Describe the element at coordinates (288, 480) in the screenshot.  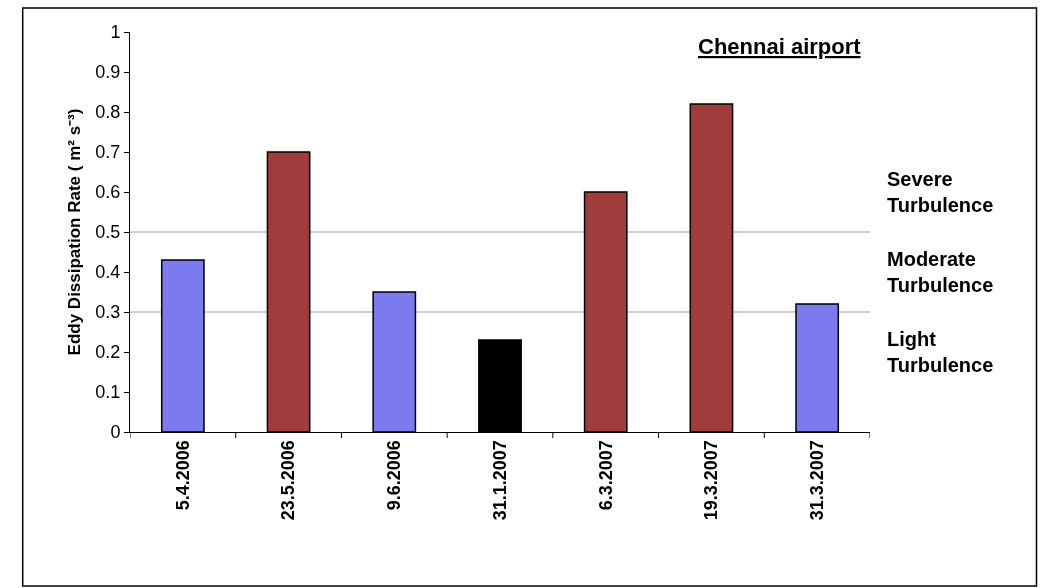
I see `x-tick-label: 23.5.2006` at that location.